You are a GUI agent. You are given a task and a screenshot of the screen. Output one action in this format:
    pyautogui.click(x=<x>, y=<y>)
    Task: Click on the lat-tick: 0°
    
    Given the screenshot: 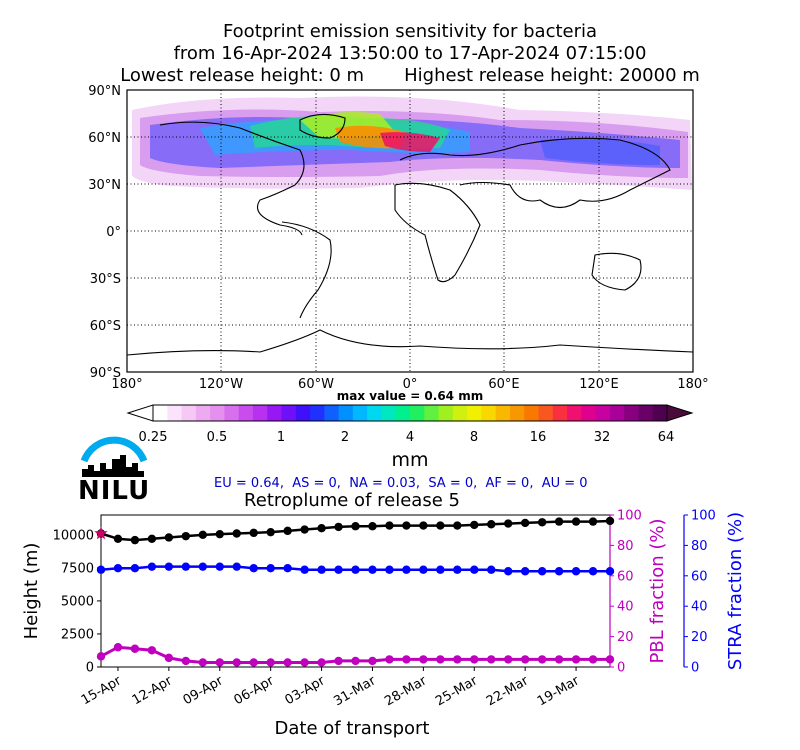 What is the action you would take?
    pyautogui.click(x=113, y=232)
    